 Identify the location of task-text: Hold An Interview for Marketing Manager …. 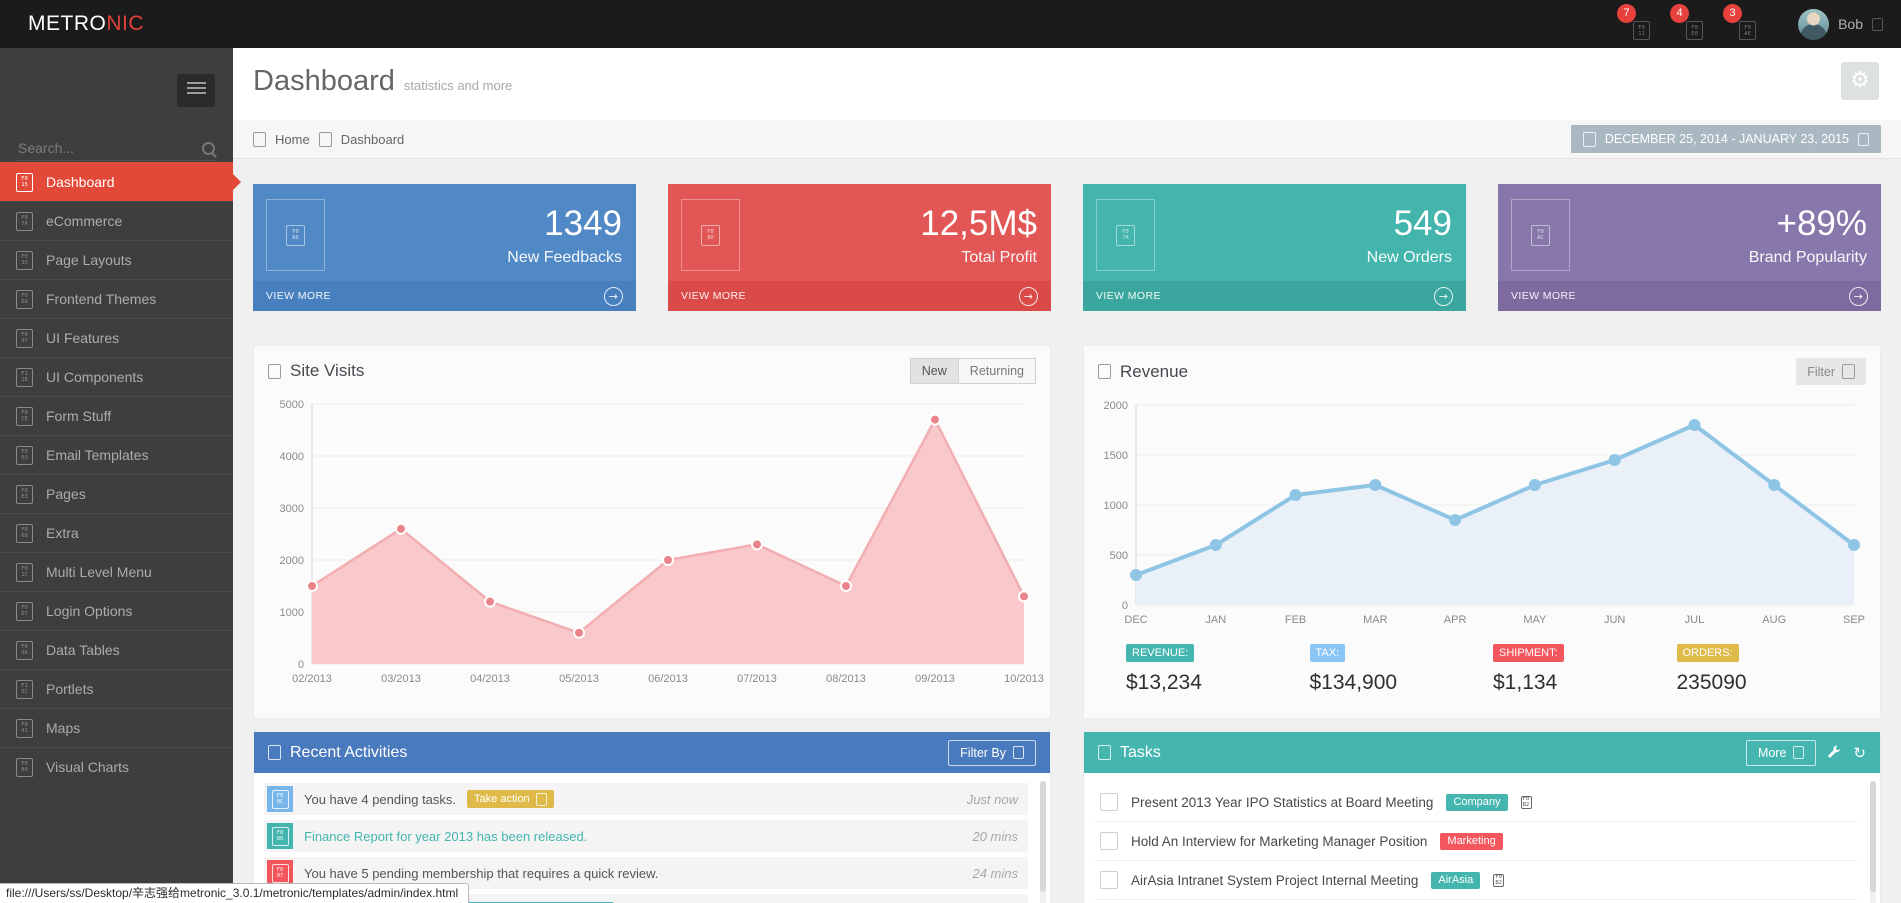
(1279, 841).